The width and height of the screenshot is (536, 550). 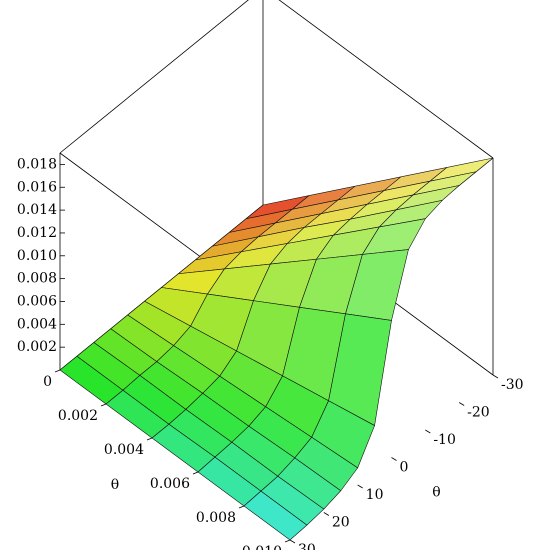 What do you see at coordinates (37, 301) in the screenshot?
I see `z-tick-label: 0.006` at bounding box center [37, 301].